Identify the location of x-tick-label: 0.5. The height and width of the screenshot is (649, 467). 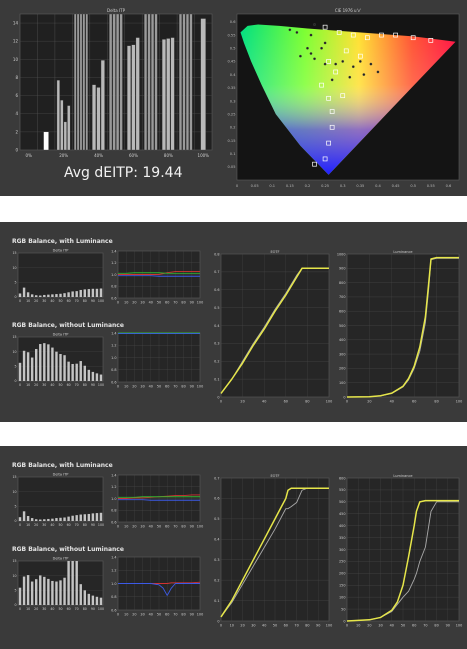
(413, 186).